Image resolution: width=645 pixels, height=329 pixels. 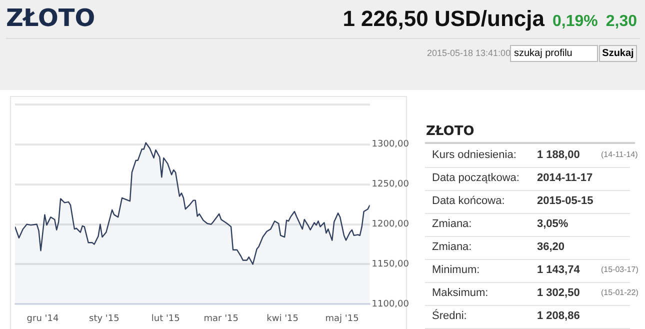 What do you see at coordinates (619, 154) in the screenshot?
I see `text: (14-11-14)` at bounding box center [619, 154].